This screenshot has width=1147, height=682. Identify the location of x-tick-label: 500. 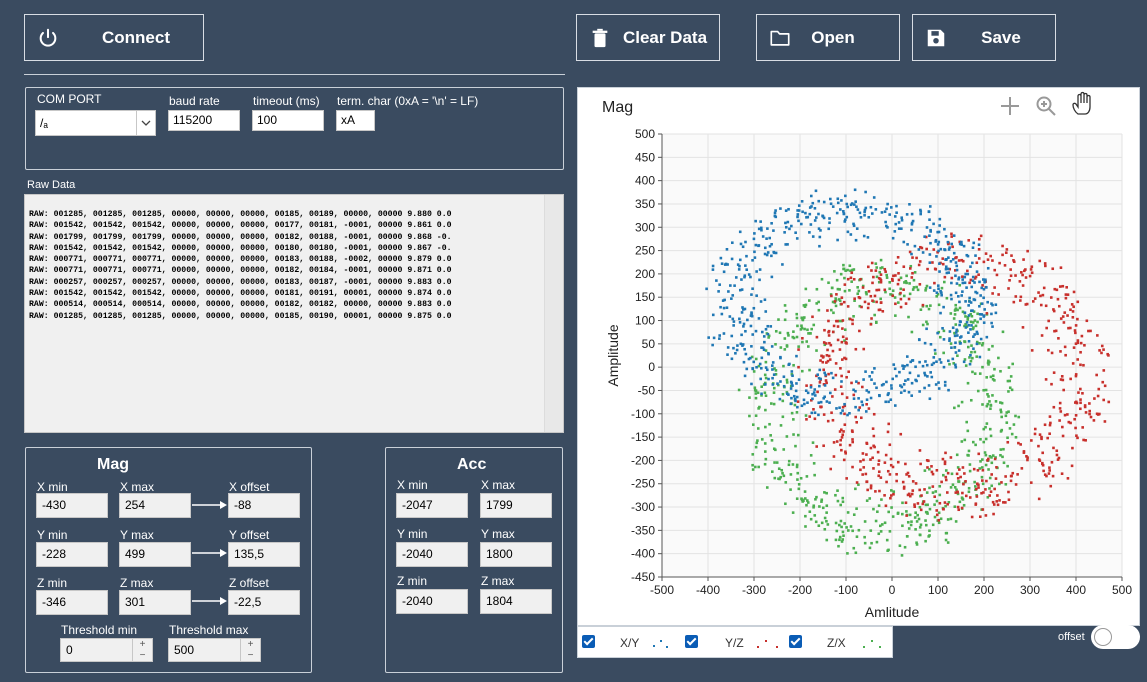
(1122, 590).